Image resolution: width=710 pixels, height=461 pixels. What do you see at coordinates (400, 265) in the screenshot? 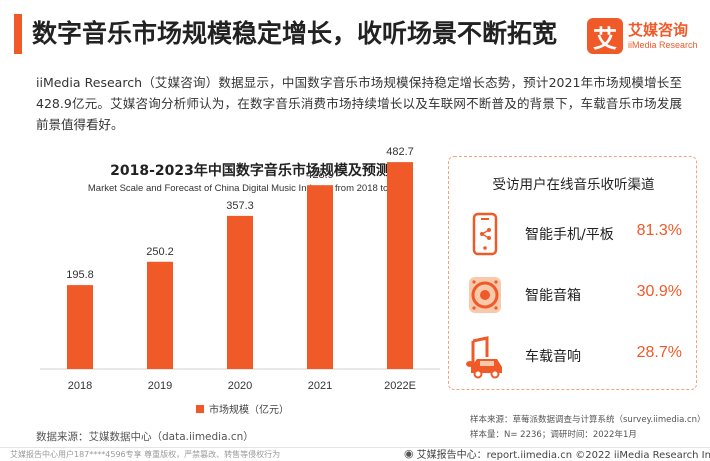
I see `bar-2022E` at bounding box center [400, 265].